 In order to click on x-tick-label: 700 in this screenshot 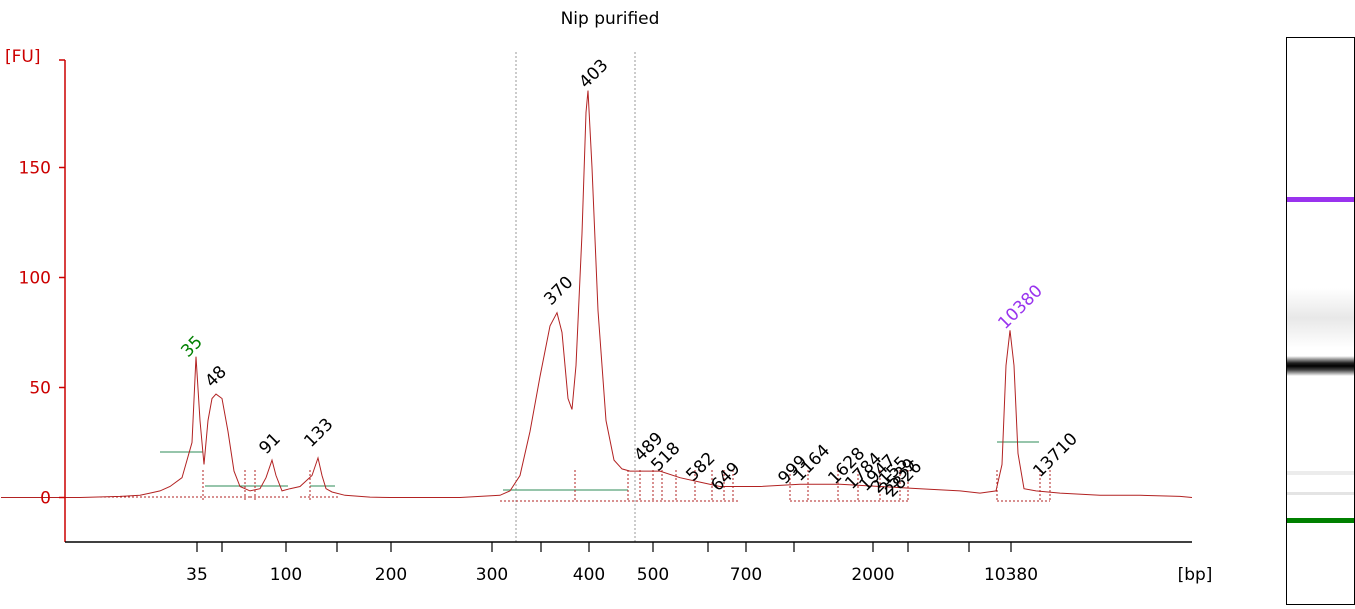, I will do `click(746, 575)`.